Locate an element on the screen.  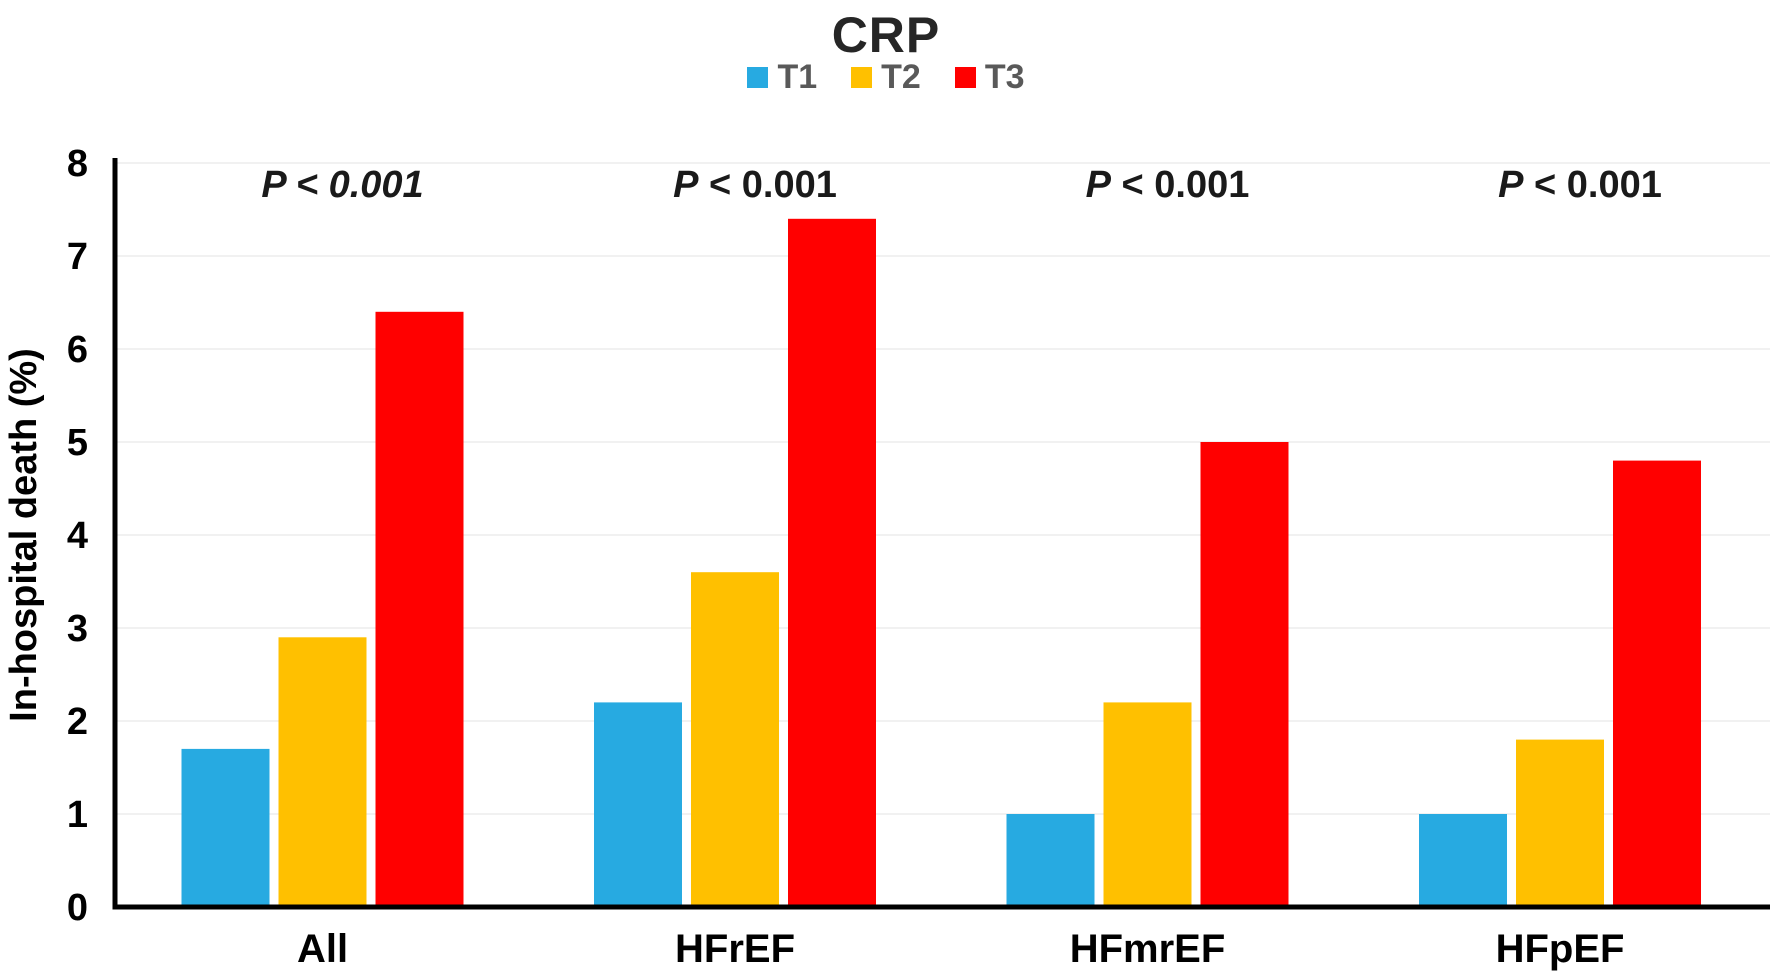
bar-hfpef-t3 is located at coordinates (1657, 683).